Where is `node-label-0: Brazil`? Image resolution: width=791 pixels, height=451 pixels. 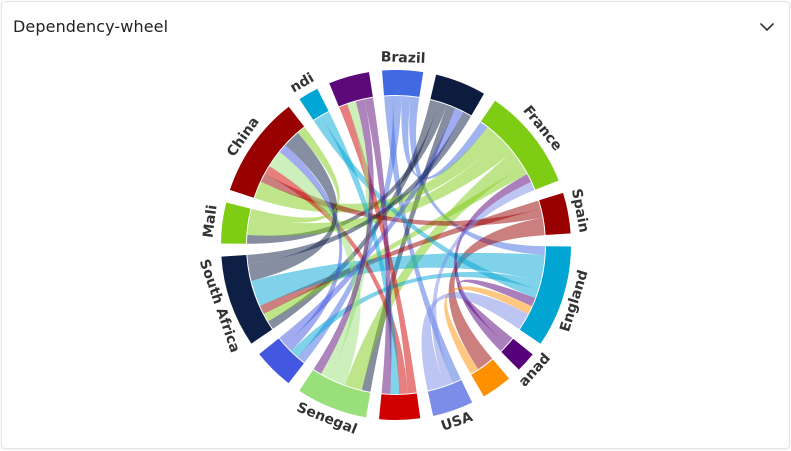 node-label-0: Brazil is located at coordinates (402, 58).